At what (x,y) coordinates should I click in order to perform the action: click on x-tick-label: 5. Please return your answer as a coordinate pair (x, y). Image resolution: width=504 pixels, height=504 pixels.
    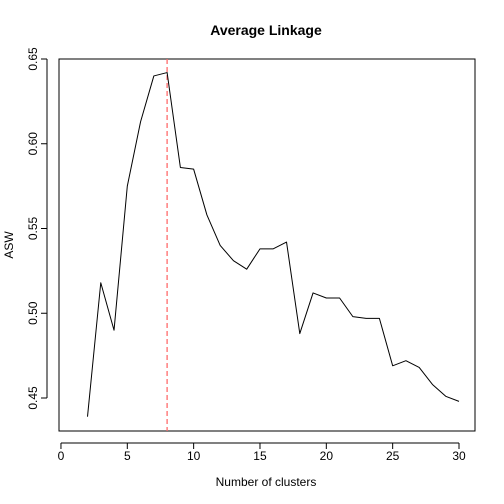
    Looking at the image, I should click on (127, 456).